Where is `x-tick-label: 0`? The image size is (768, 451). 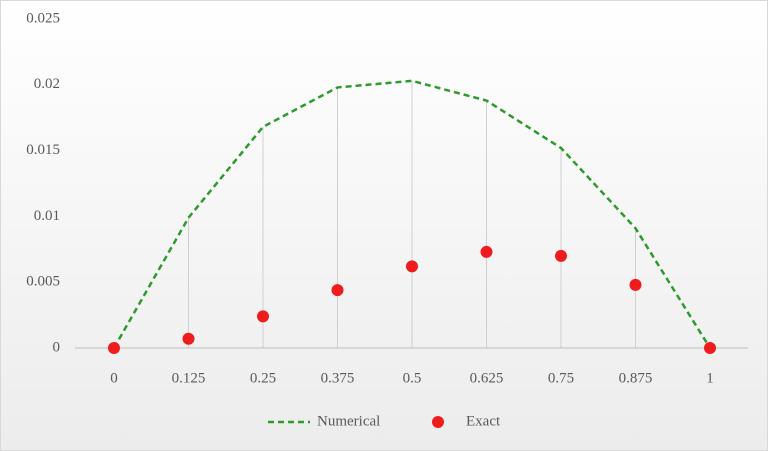 x-tick-label: 0 is located at coordinates (114, 378).